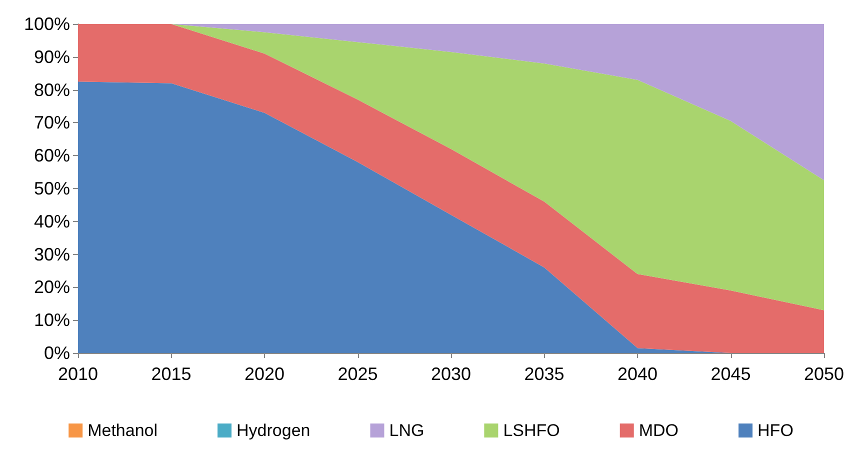 The image size is (862, 456). I want to click on x-tick-label: 2035, so click(544, 374).